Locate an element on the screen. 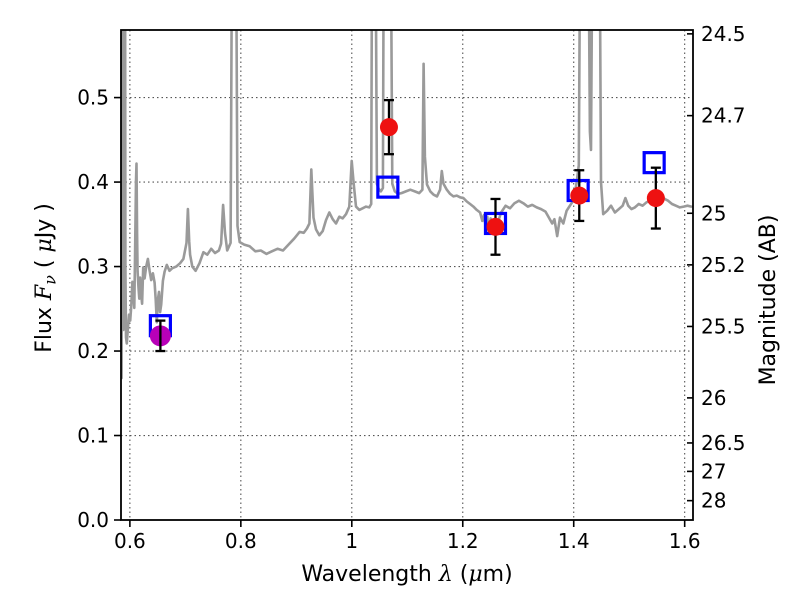 The height and width of the screenshot is (600, 800). y-axis-label-magnitude: Magnitude (AB) is located at coordinates (768, 300).